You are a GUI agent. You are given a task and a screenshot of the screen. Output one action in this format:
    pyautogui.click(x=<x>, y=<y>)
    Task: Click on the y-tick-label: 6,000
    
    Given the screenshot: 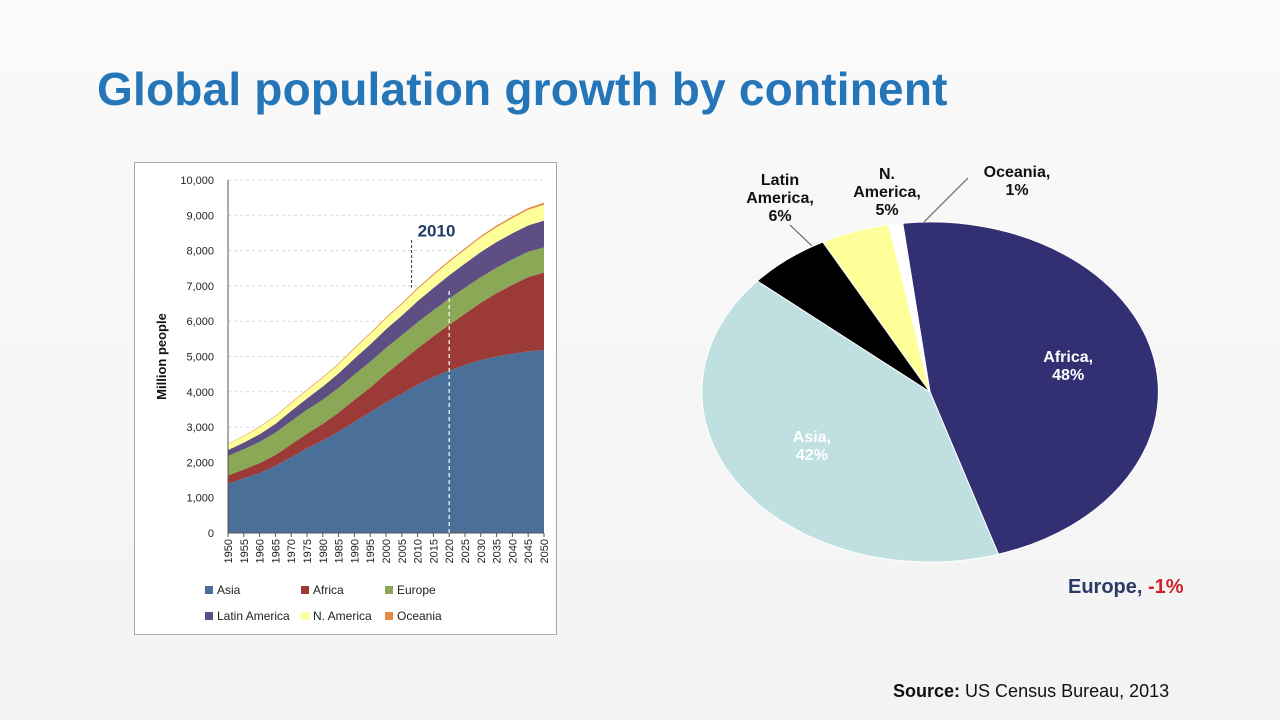 What is the action you would take?
    pyautogui.click(x=200, y=322)
    